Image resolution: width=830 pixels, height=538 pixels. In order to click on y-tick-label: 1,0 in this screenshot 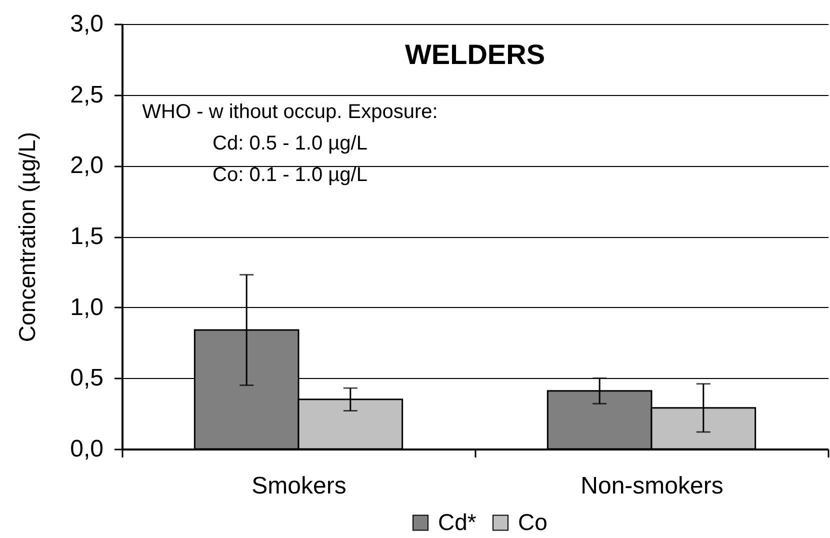, I will do `click(87, 307)`.